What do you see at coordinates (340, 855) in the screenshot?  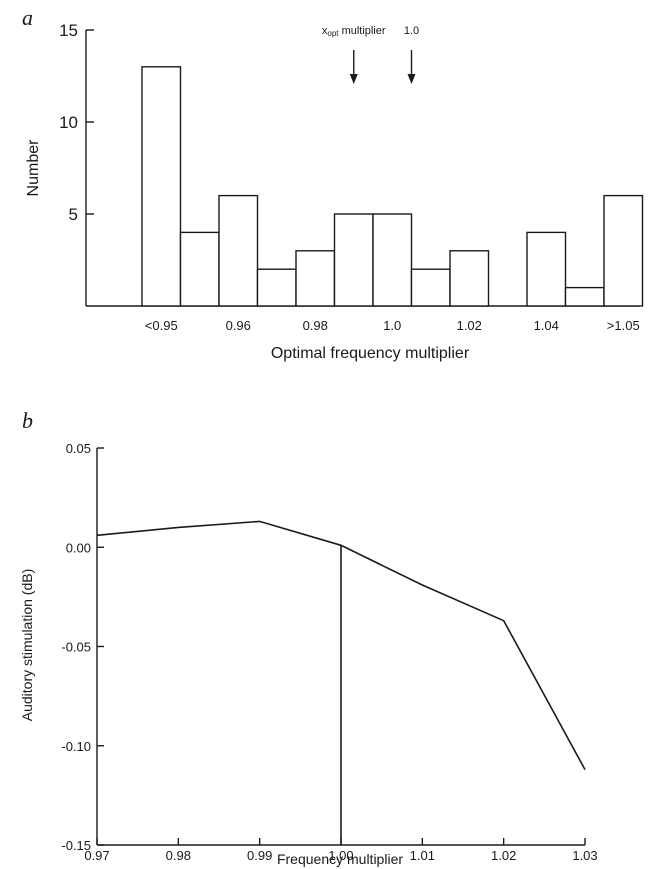 I see `panel-b-x-tick-label: 1.00` at bounding box center [340, 855].